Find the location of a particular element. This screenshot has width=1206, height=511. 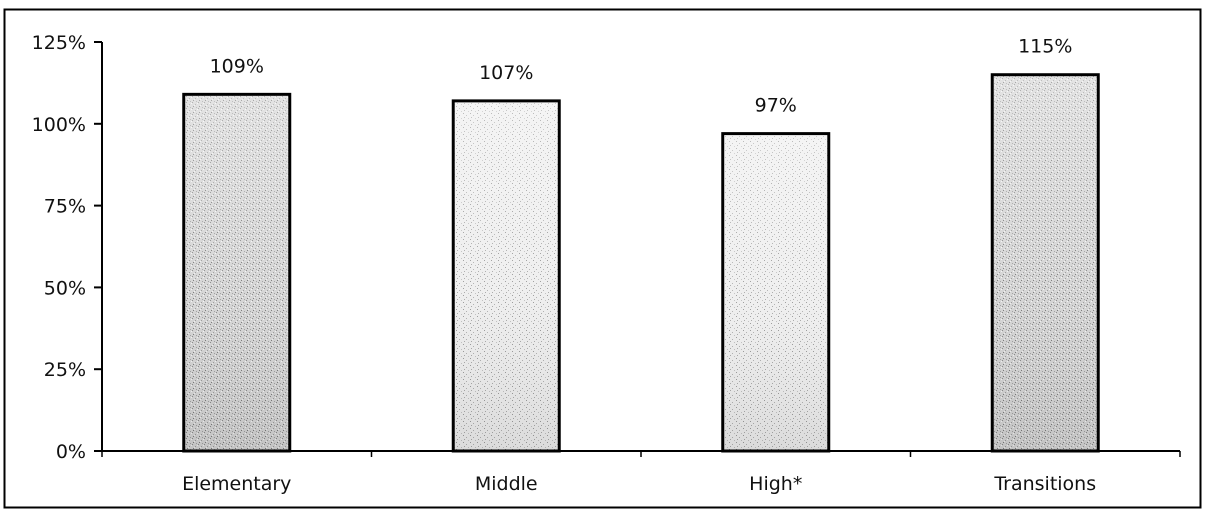

y-axis: 0% 25% 50% 75% 100% 125% is located at coordinates (67, 247).